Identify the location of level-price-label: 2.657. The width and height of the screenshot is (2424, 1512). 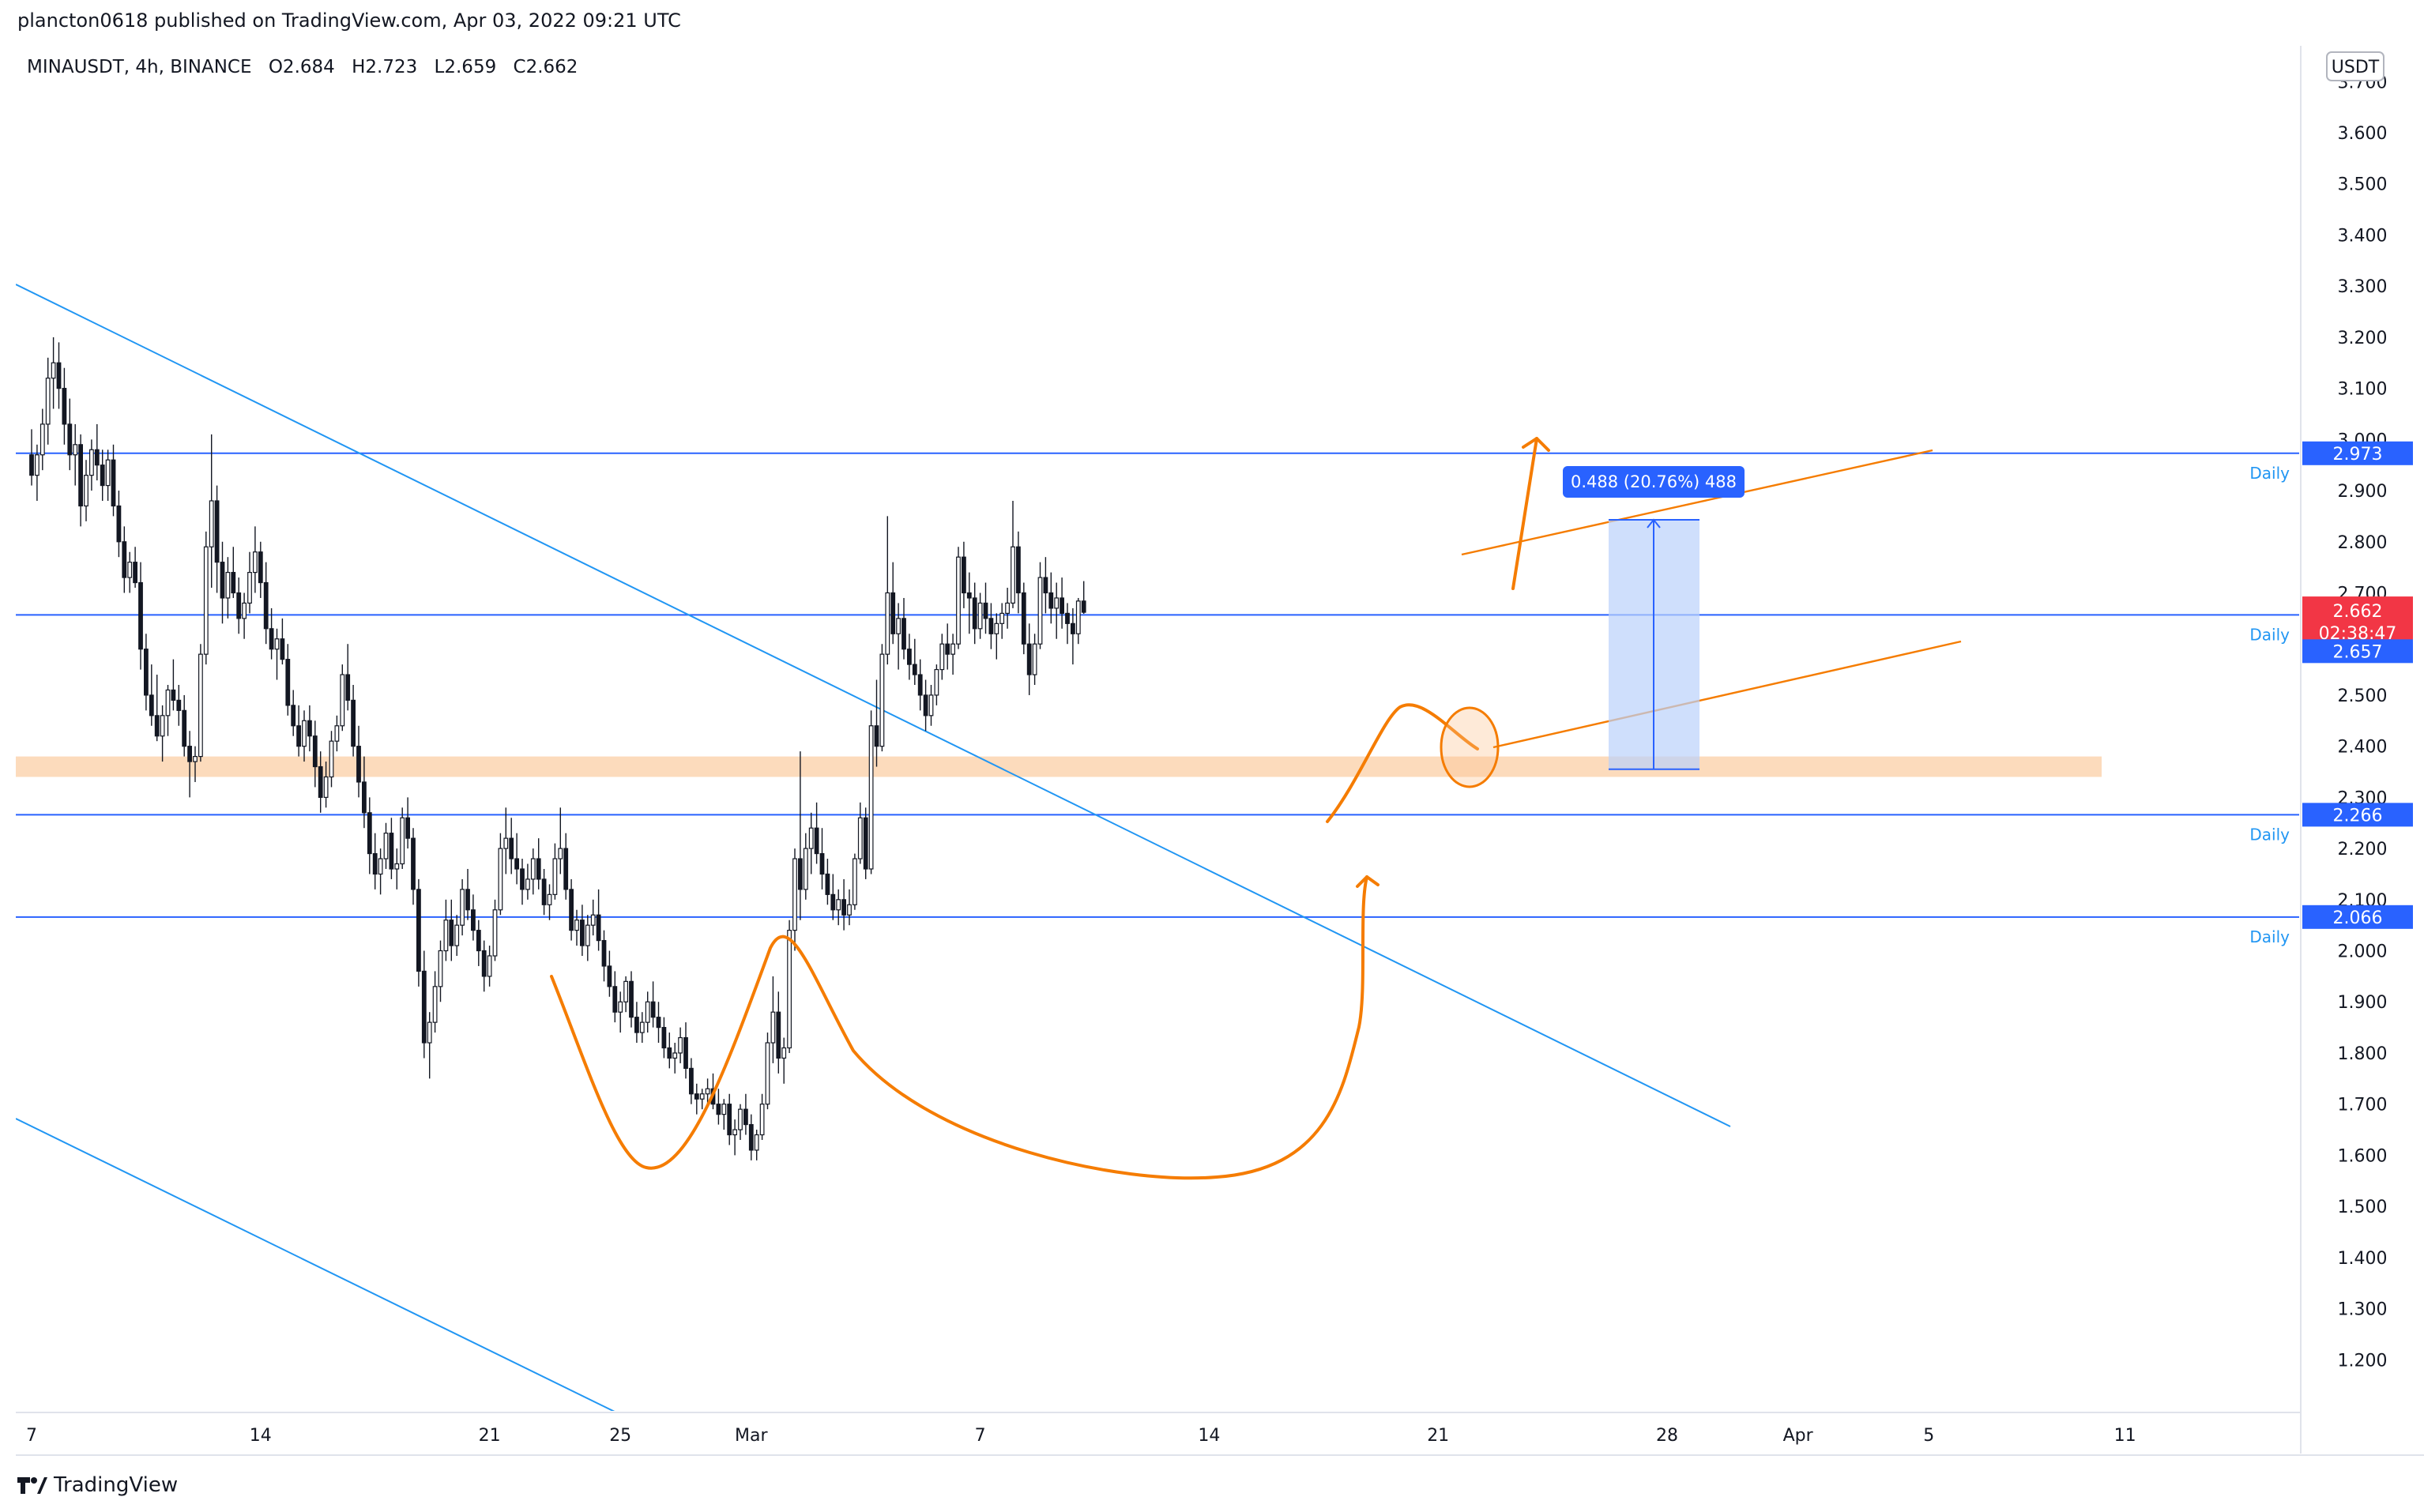
(2358, 652).